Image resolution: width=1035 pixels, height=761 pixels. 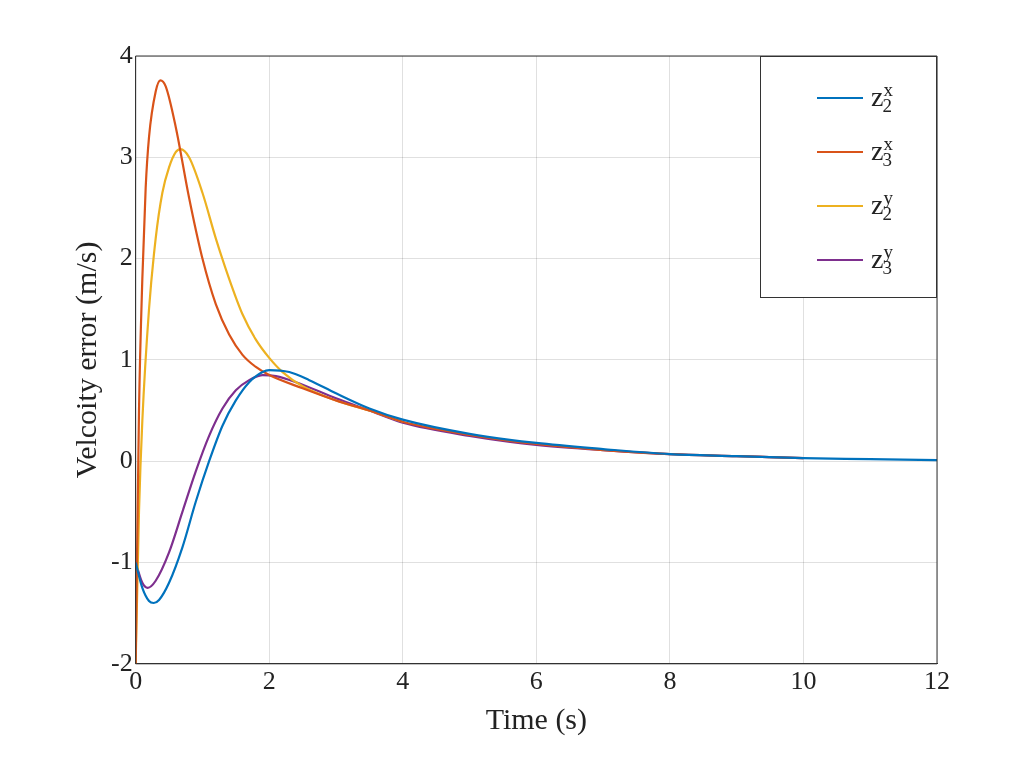 What do you see at coordinates (126, 54) in the screenshot?
I see `y-tick-label: 4` at bounding box center [126, 54].